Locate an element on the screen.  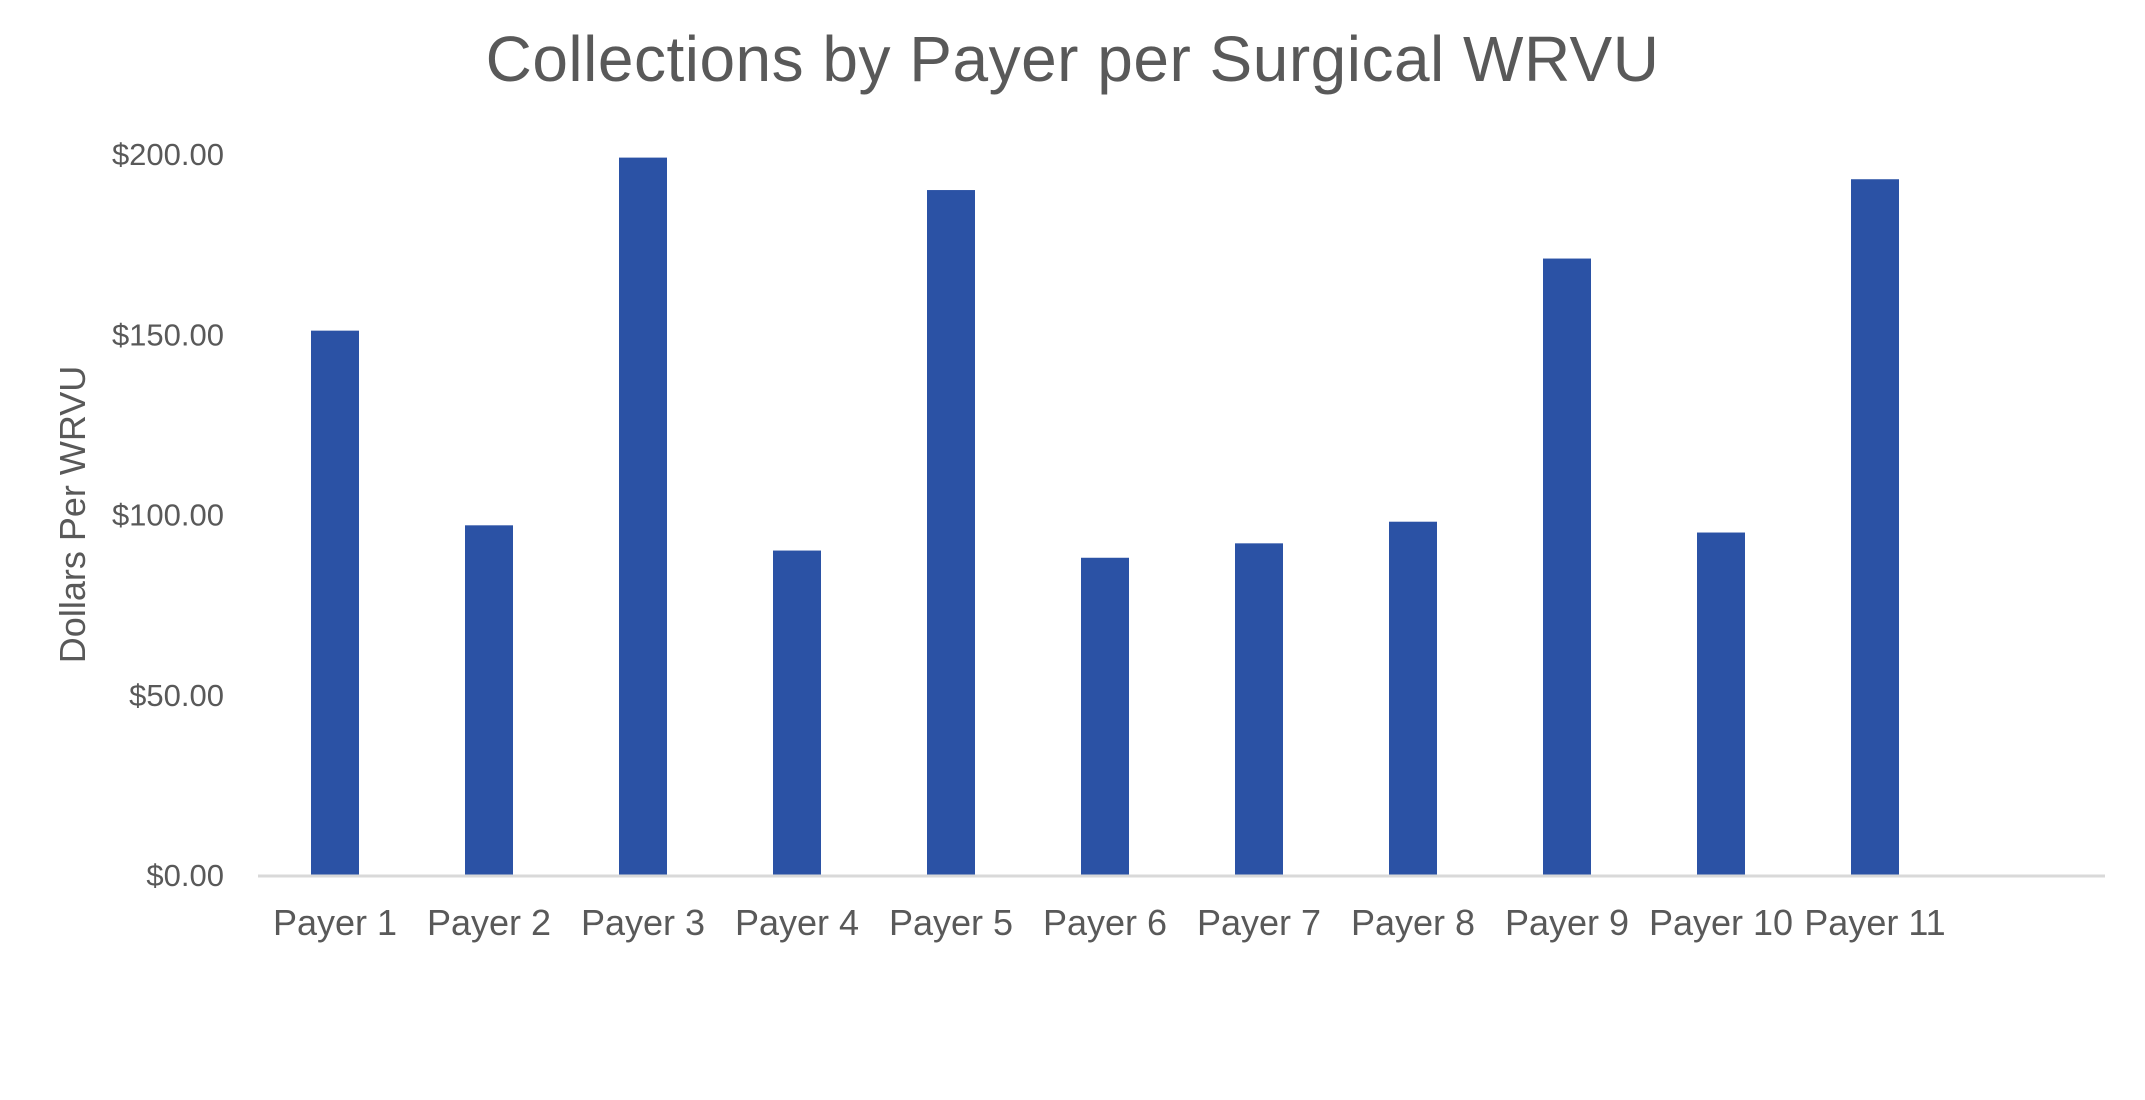
x-tick-label: Payer 8 is located at coordinates (1413, 922).